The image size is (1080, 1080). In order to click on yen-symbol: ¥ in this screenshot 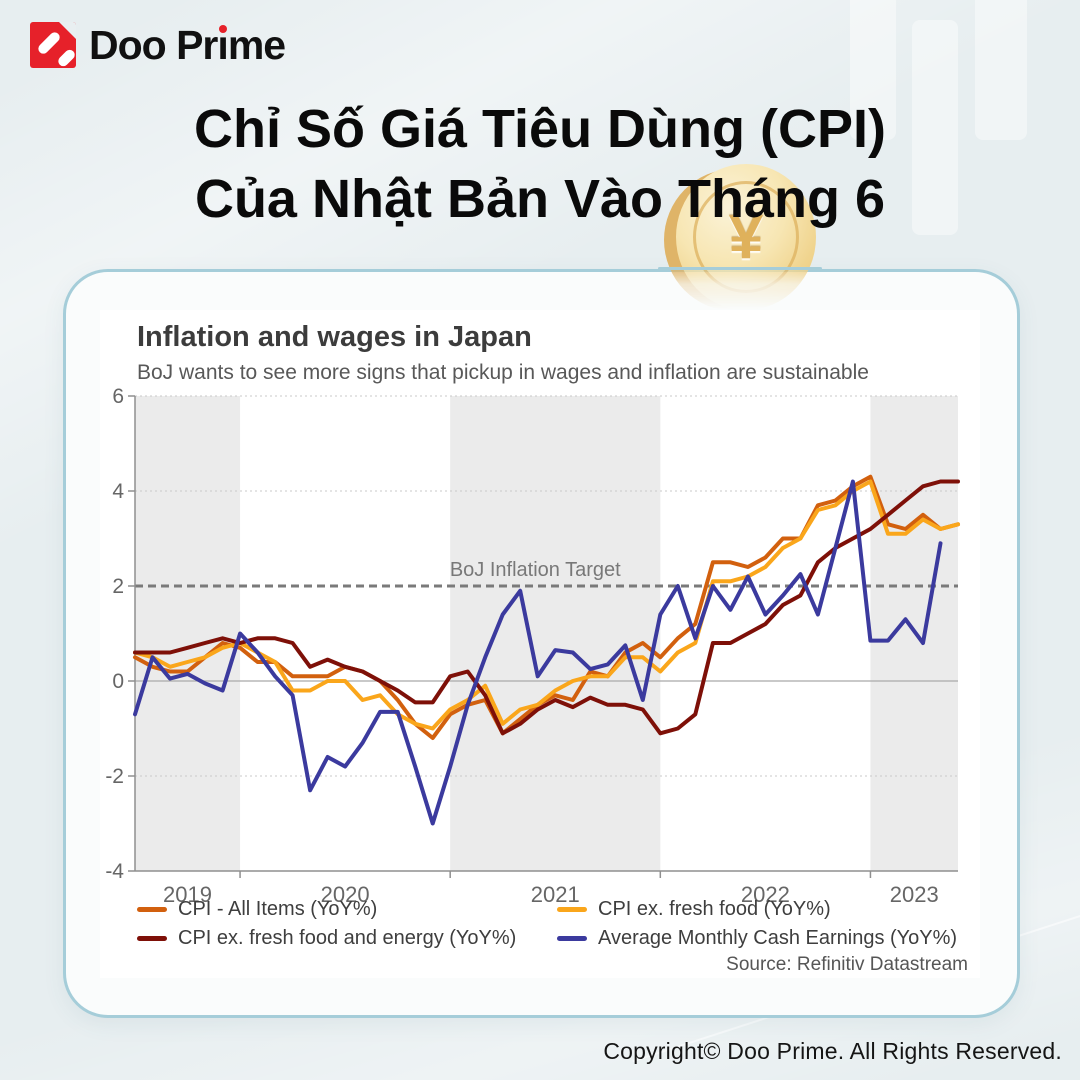, I will do `click(746, 237)`.